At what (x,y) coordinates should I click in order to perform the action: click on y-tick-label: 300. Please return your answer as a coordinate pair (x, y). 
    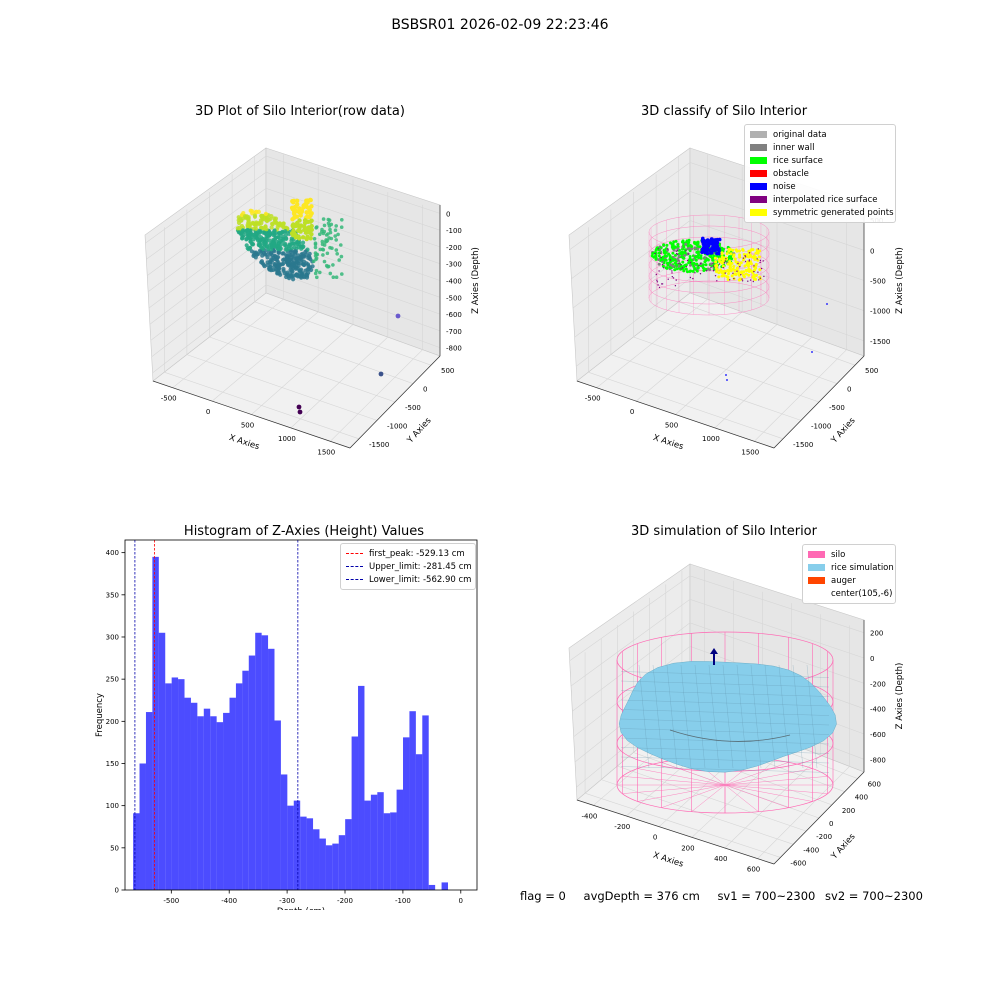
    Looking at the image, I should click on (112, 637).